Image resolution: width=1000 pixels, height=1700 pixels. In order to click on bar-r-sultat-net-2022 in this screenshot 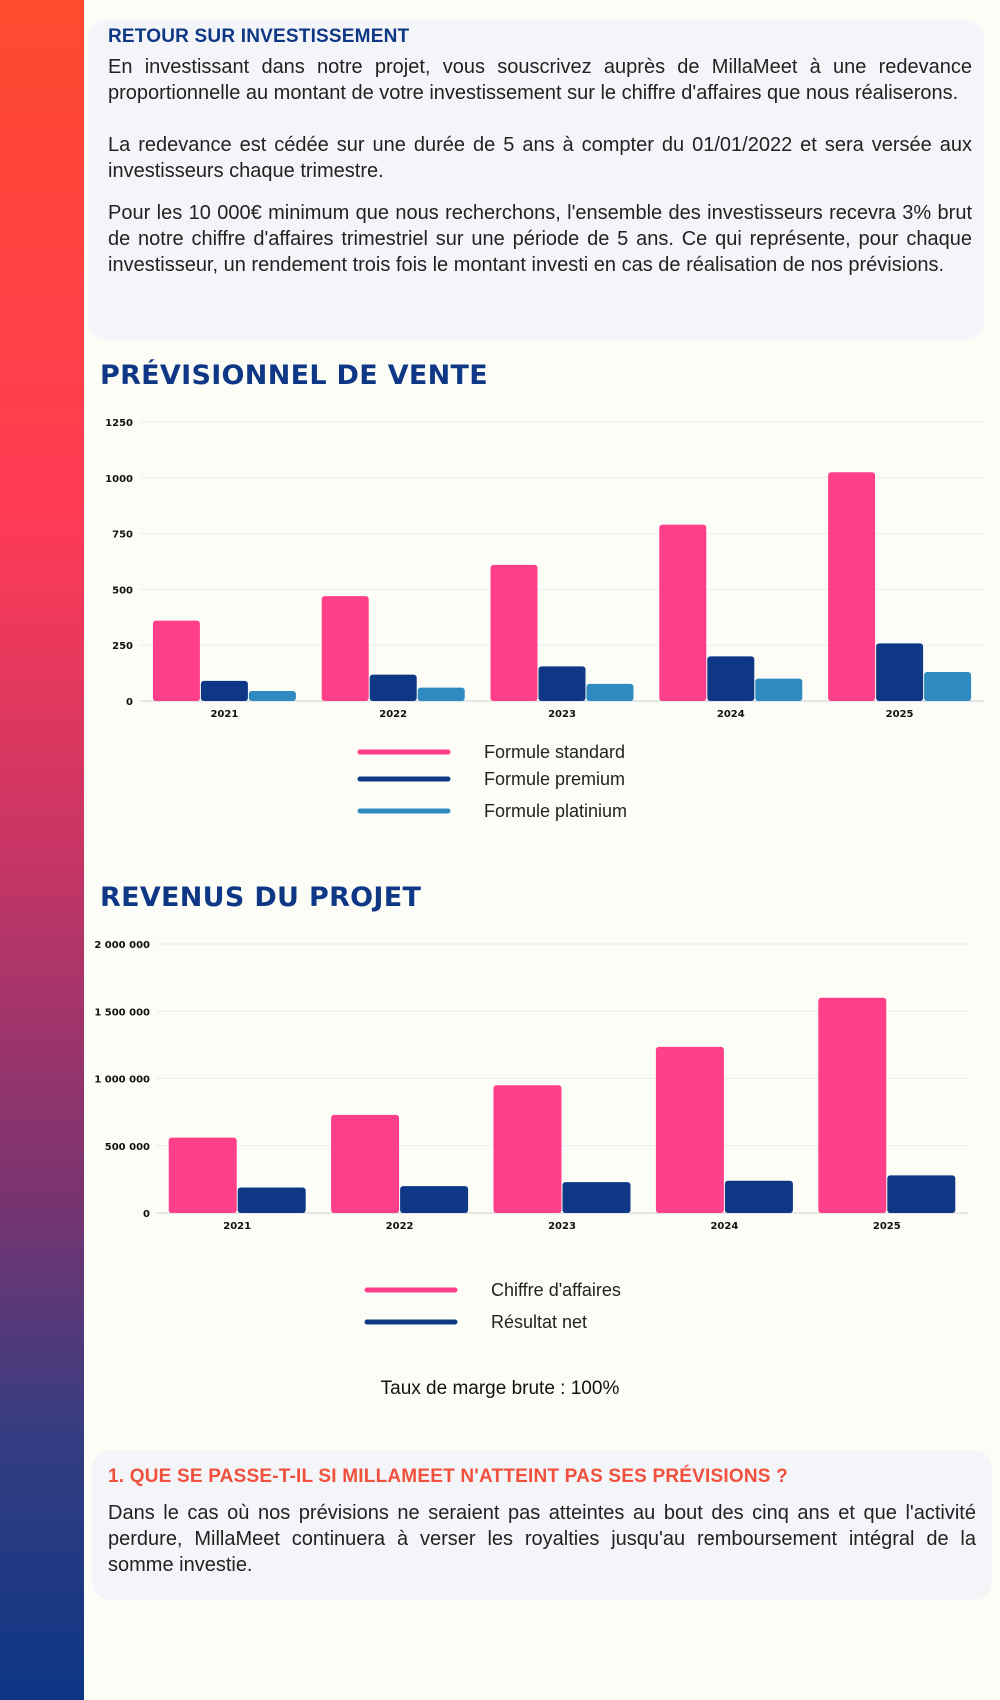, I will do `click(434, 1199)`.